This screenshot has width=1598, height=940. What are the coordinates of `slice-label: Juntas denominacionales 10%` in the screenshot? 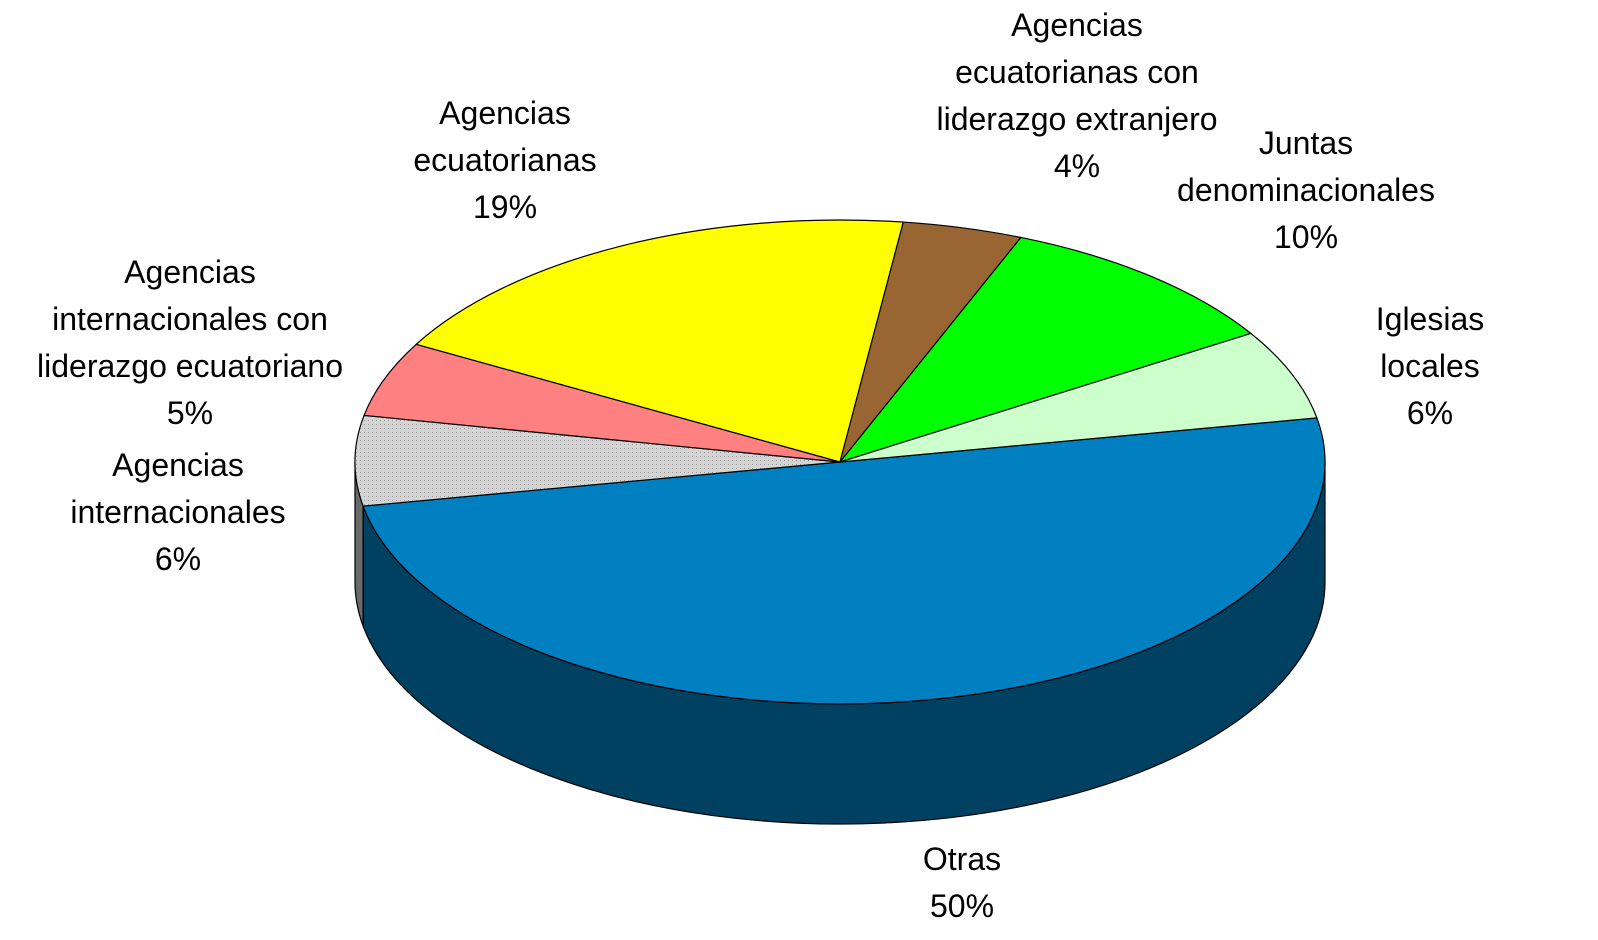 It's located at (1306, 190).